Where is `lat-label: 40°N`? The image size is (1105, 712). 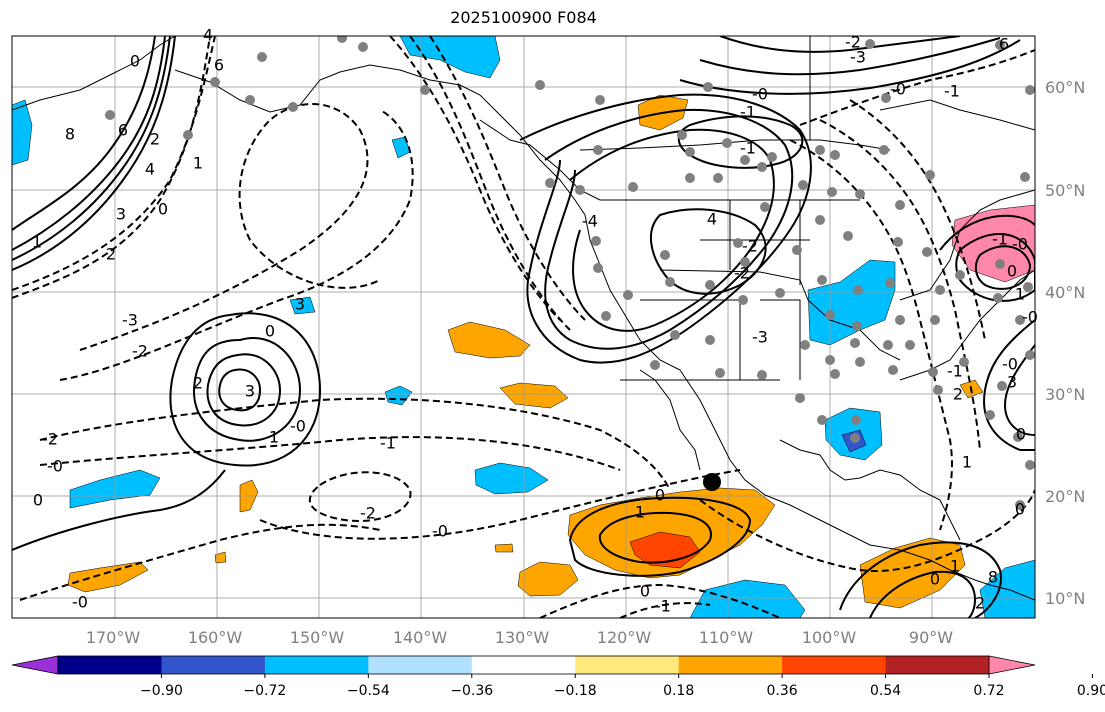
lat-label: 40°N is located at coordinates (1065, 292).